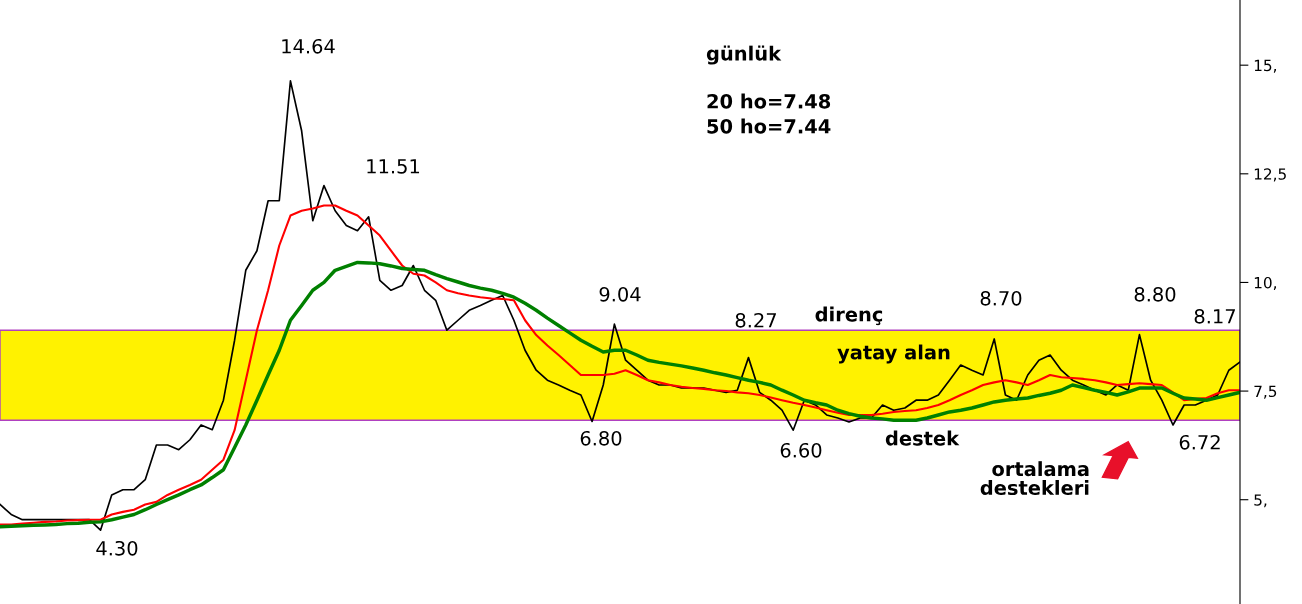  Describe the element at coordinates (1265, 392) in the screenshot. I see `y-tick-label: 7,5` at that location.